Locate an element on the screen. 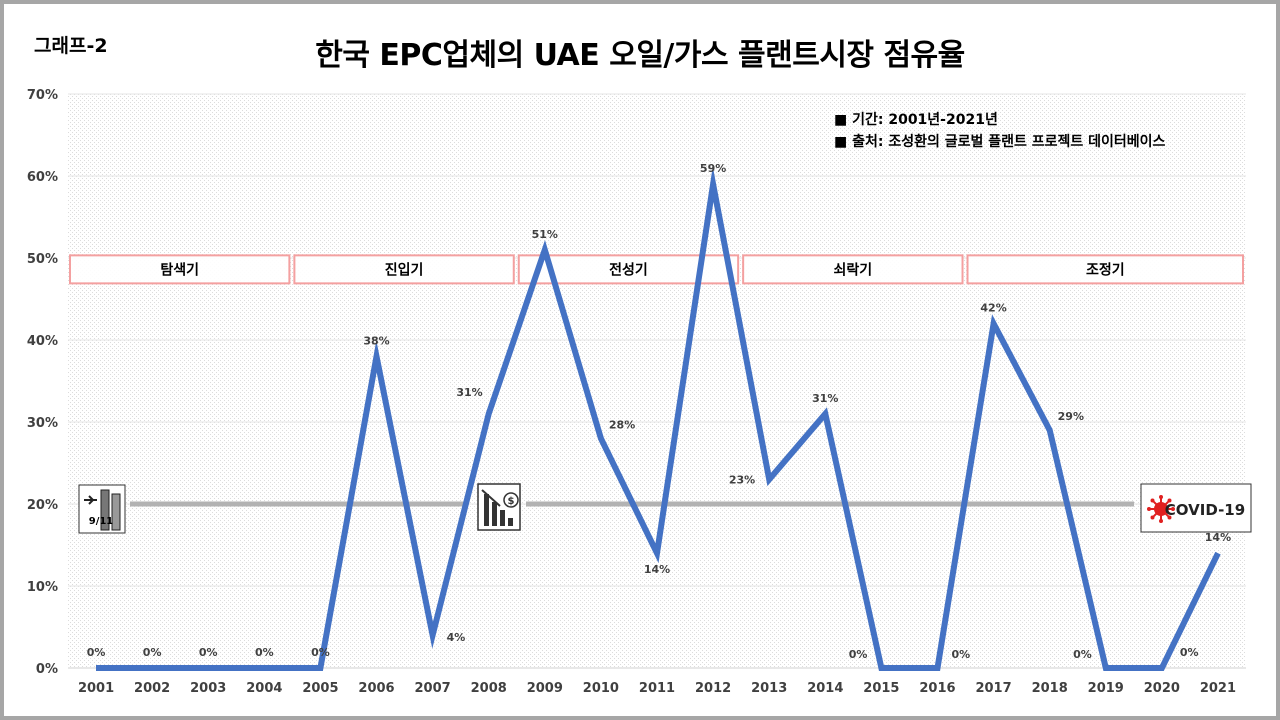 This screenshot has width=1280, height=720. phase-label: 탐색기 is located at coordinates (179, 269).